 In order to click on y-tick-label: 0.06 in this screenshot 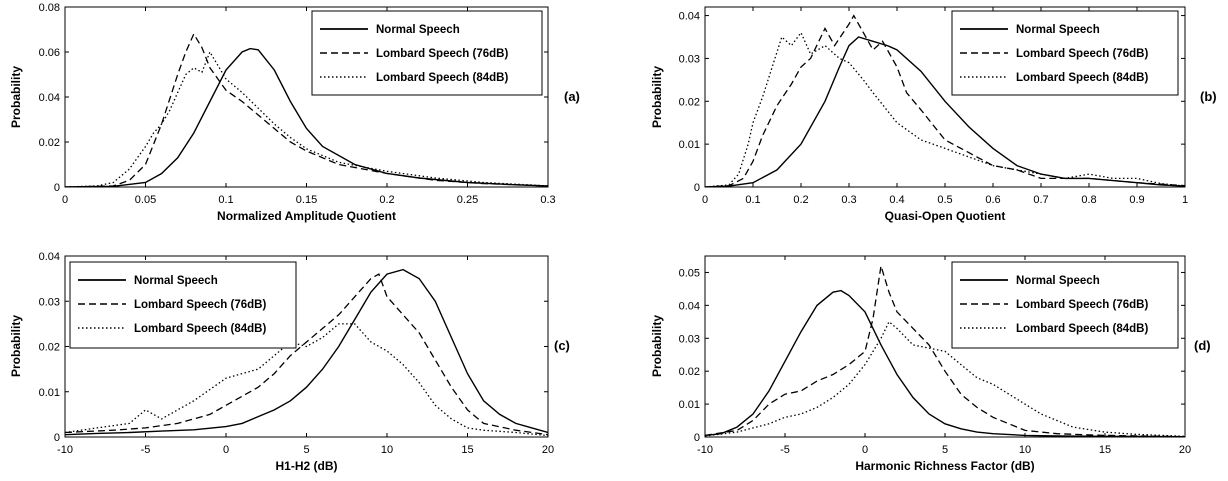, I will do `click(49, 53)`.